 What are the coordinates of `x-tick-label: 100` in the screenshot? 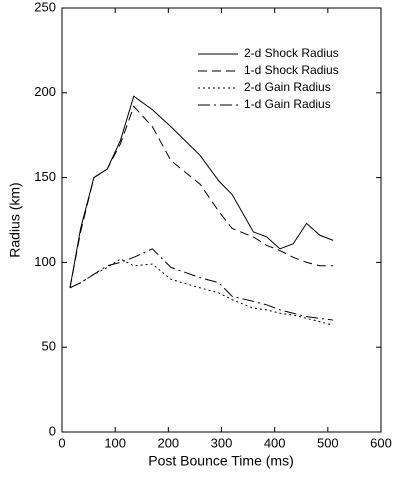 It's located at (115, 442).